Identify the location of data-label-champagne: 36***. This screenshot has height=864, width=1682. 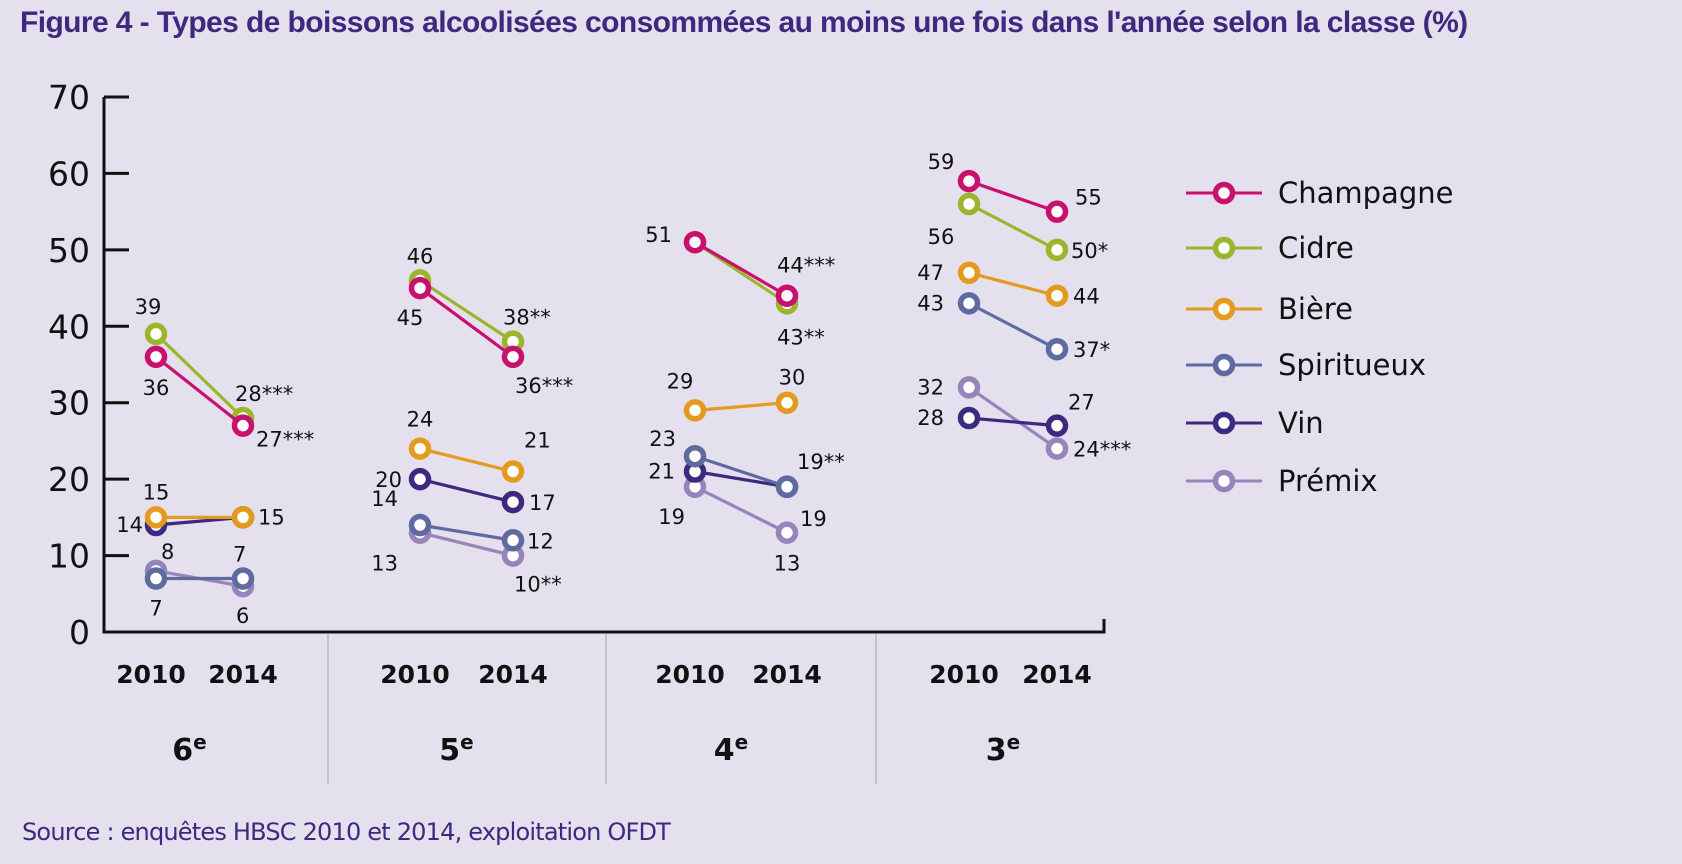
(544, 386).